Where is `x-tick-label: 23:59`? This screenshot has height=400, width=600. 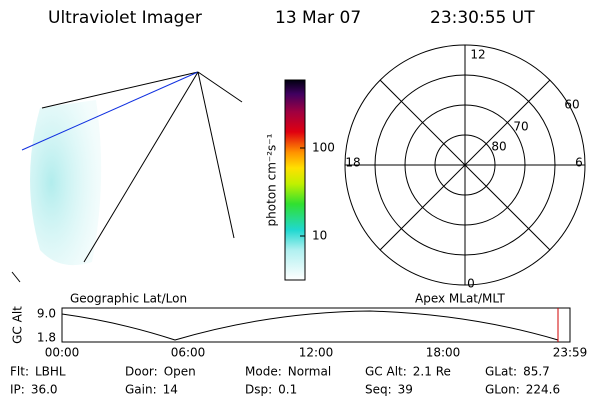 x-tick-label: 23:59 is located at coordinates (570, 353).